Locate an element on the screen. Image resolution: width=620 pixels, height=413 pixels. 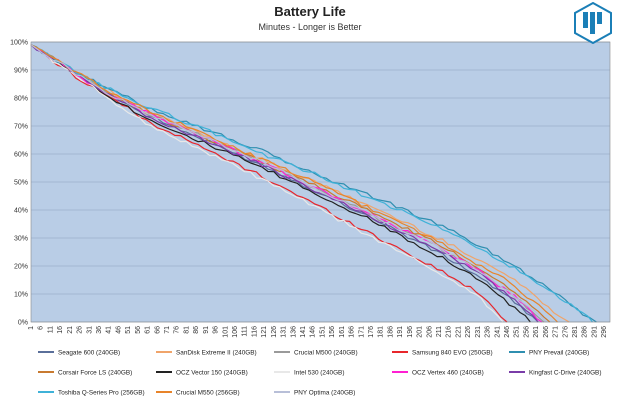
x-tick-label: 221 is located at coordinates (458, 332).